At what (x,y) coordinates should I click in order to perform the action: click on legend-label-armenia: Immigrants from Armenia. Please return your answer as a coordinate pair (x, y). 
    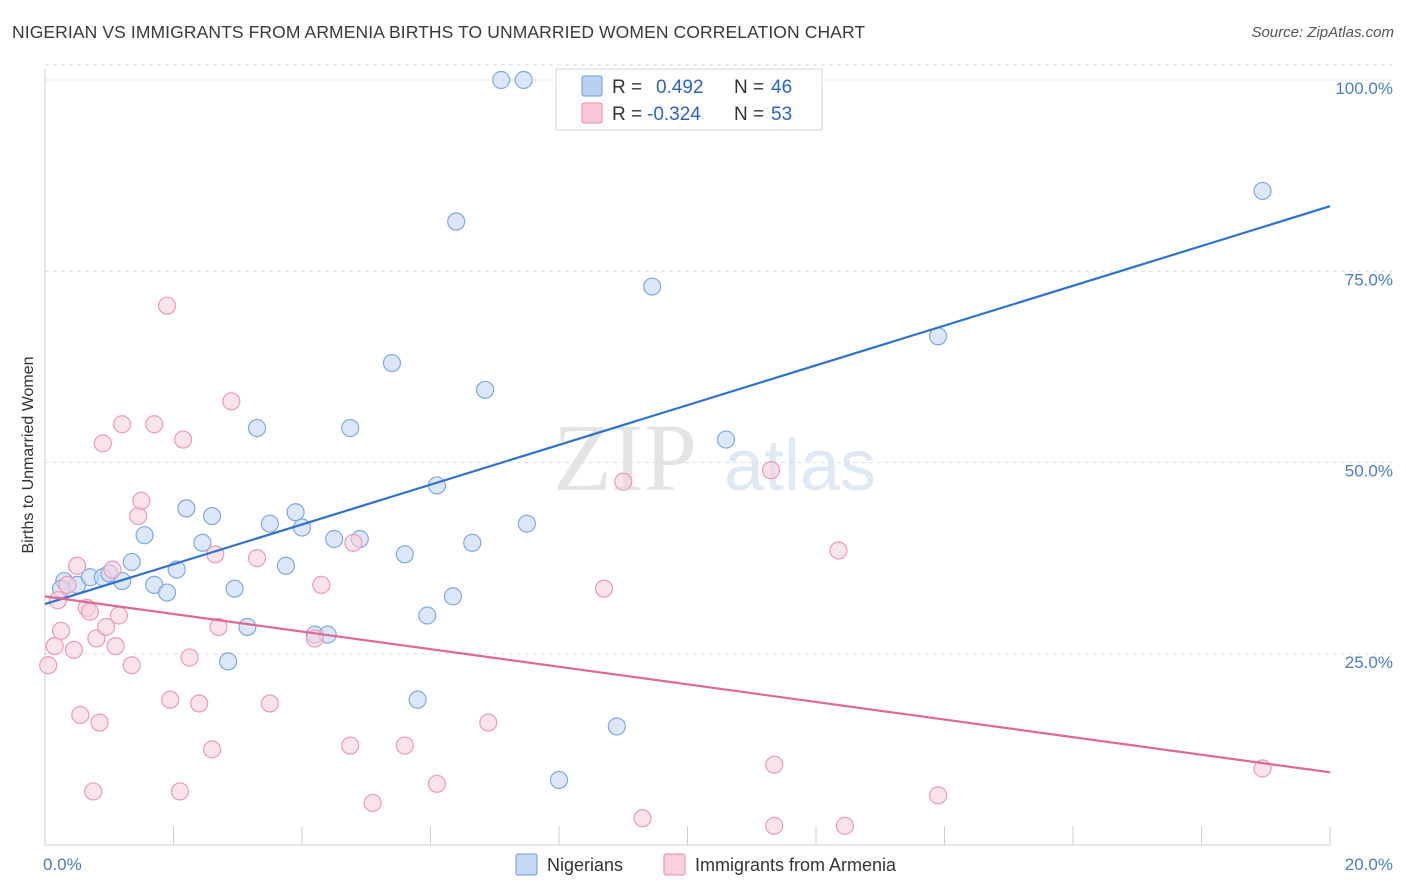
    Looking at the image, I should click on (796, 865).